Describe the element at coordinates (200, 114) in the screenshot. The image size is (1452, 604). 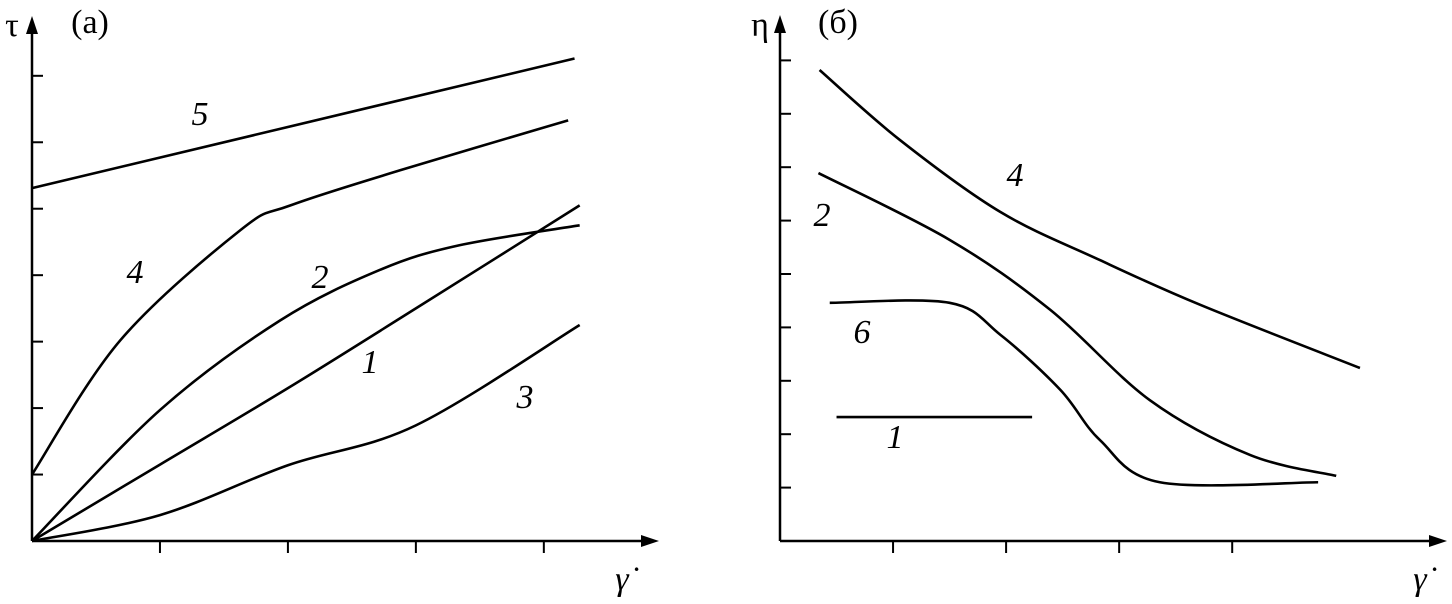
I see `curve-label: 5` at that location.